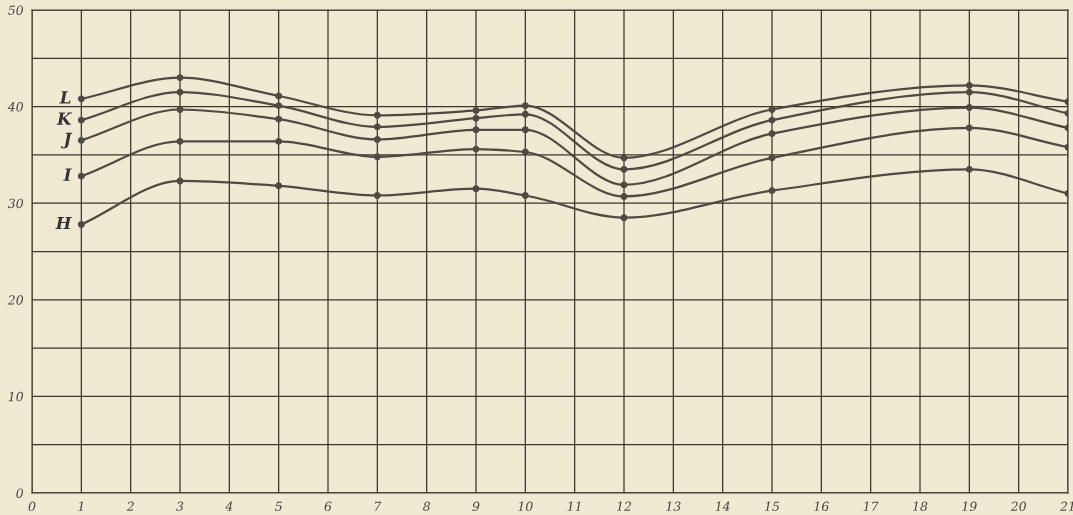  I want to click on x-tick-label: 12, so click(624, 506).